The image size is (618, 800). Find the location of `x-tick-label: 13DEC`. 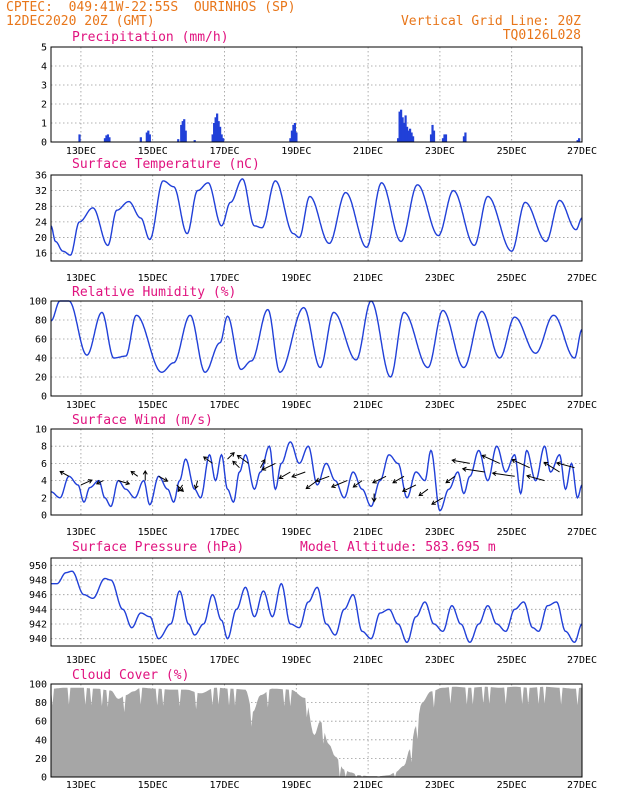

x-tick-label: 13DEC is located at coordinates (81, 532).